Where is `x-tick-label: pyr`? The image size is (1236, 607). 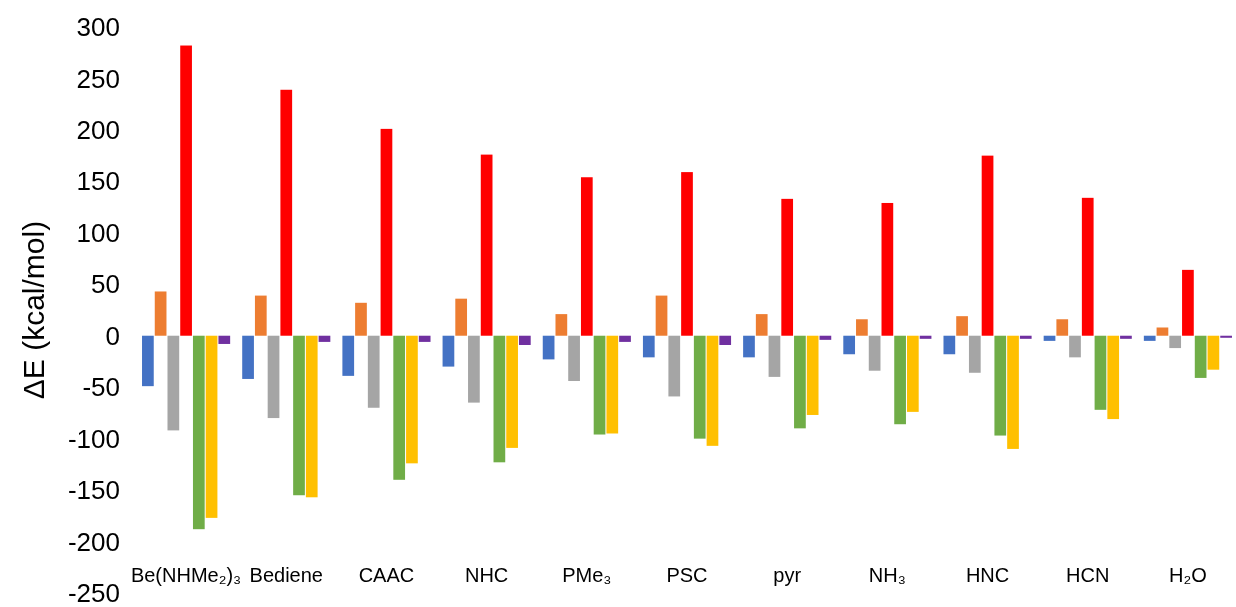
x-tick-label: pyr is located at coordinates (787, 575).